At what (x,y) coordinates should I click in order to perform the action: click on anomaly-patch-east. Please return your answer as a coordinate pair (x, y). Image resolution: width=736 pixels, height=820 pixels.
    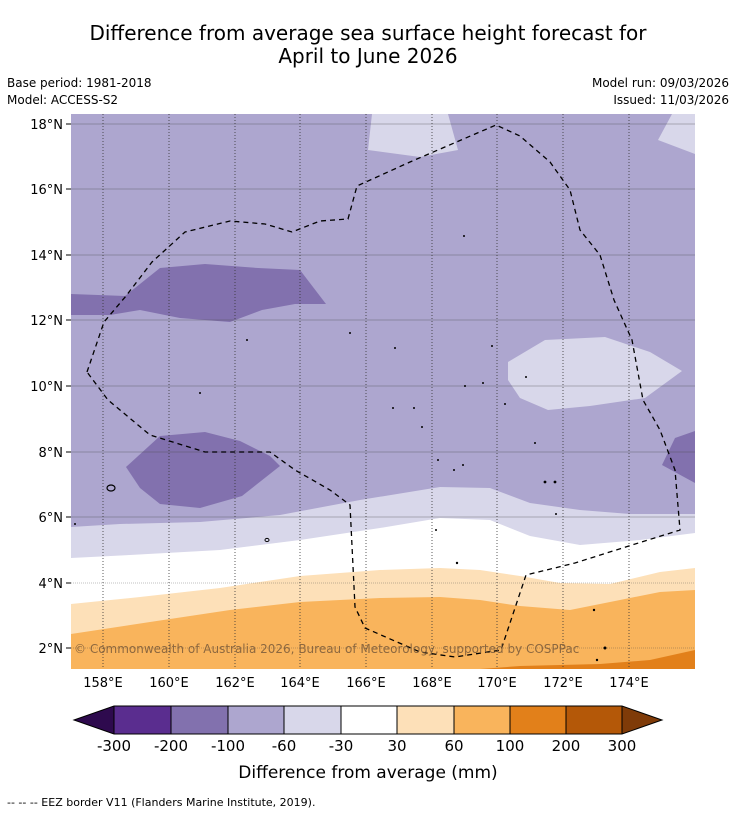
    Looking at the image, I should click on (595, 373).